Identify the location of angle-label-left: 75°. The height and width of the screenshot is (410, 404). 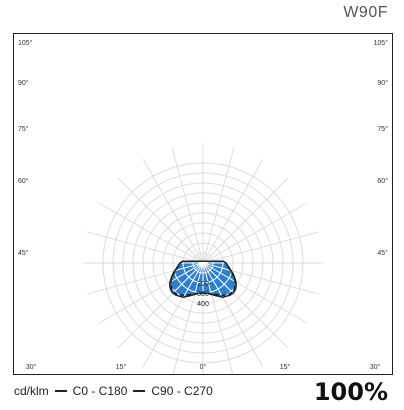
(23, 129).